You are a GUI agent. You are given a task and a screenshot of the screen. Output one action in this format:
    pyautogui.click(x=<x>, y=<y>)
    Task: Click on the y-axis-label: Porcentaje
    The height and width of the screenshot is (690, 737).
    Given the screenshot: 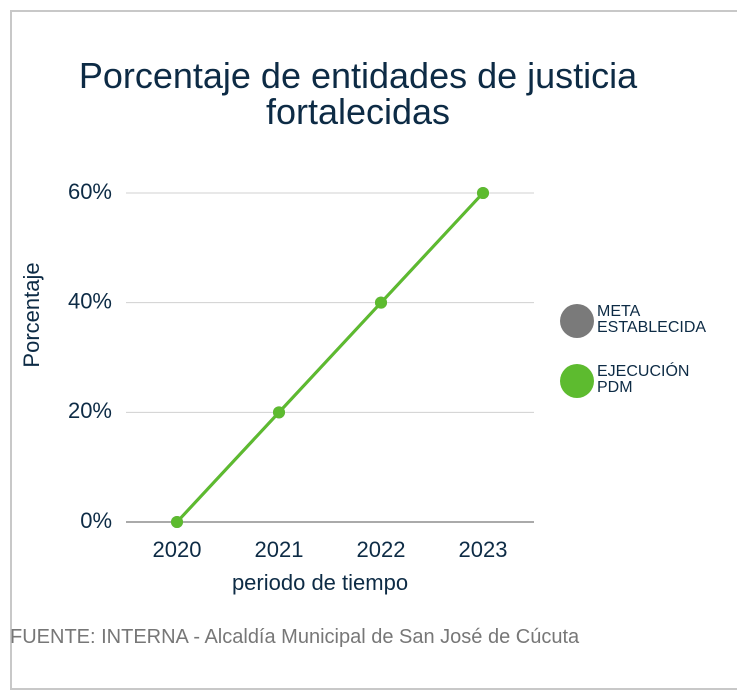 What is the action you would take?
    pyautogui.click(x=31, y=314)
    